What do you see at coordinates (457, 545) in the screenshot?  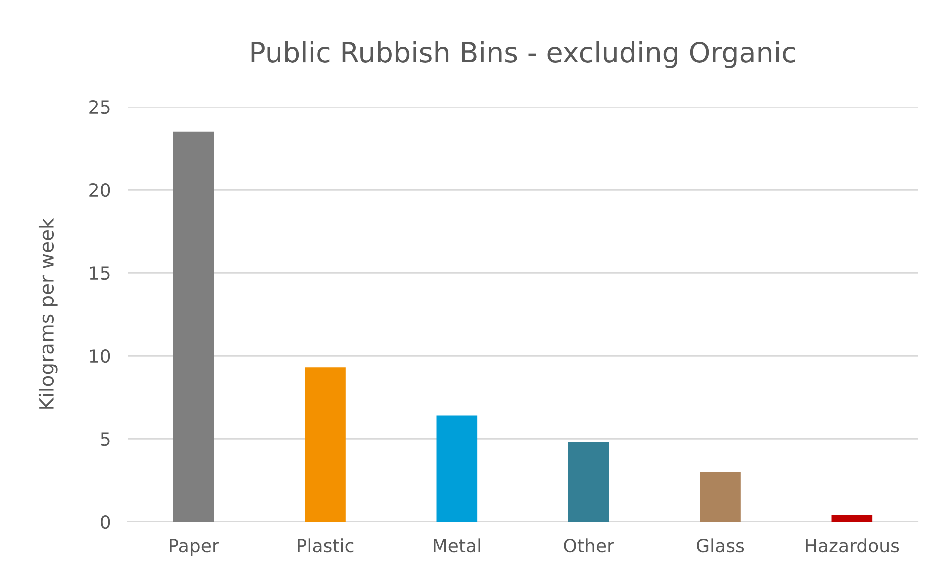 I see `x-tick-label: Metal` at bounding box center [457, 545].